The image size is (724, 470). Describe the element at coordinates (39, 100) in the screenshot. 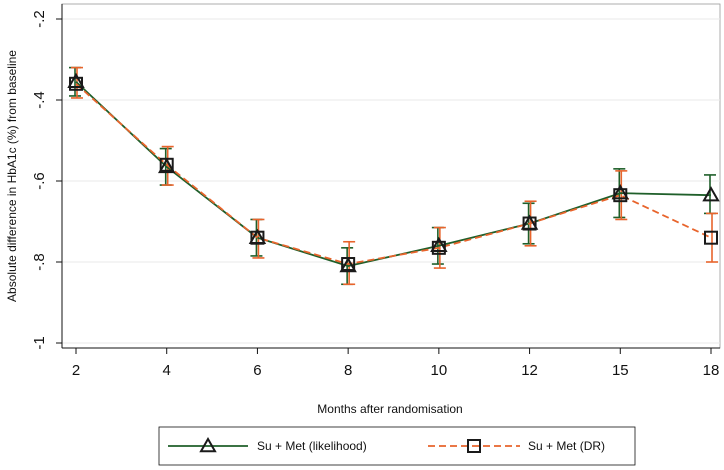

I see `y-tick-label-1: -.4` at that location.